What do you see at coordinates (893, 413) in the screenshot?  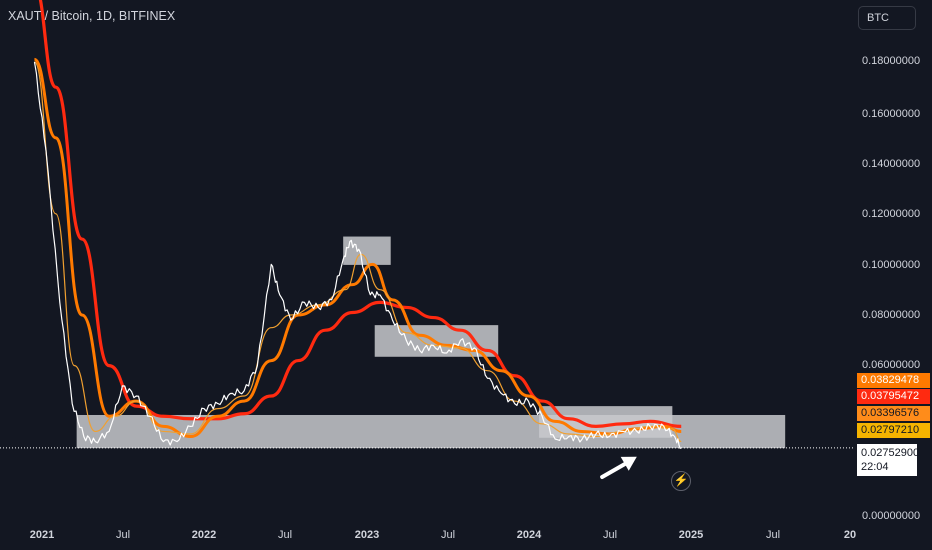 I see `ma-price-label: 0.03396576` at bounding box center [893, 413].